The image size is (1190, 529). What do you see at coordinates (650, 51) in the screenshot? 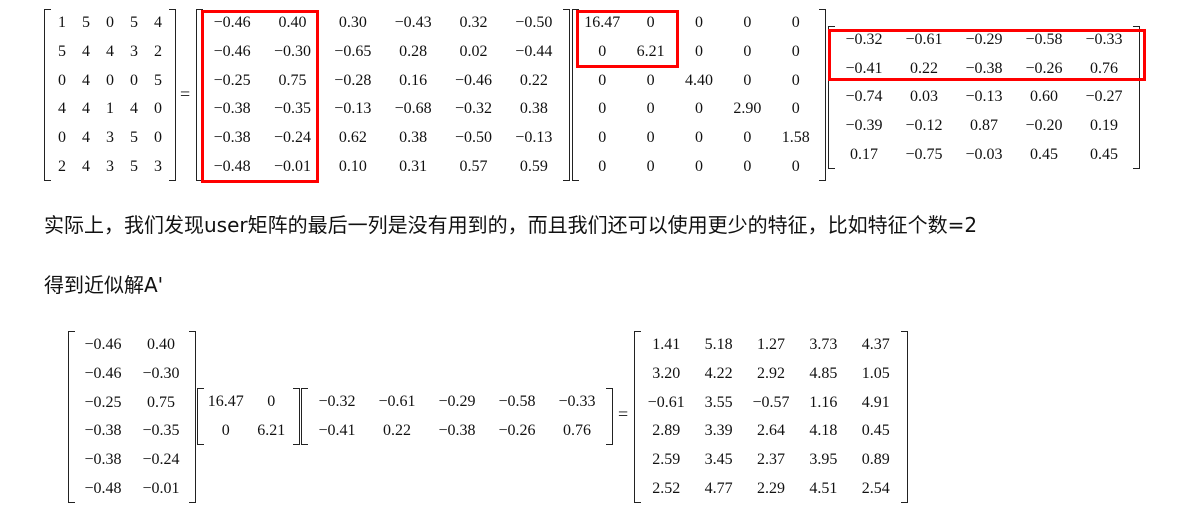
I see `matrix-cell: 6.21` at bounding box center [650, 51].